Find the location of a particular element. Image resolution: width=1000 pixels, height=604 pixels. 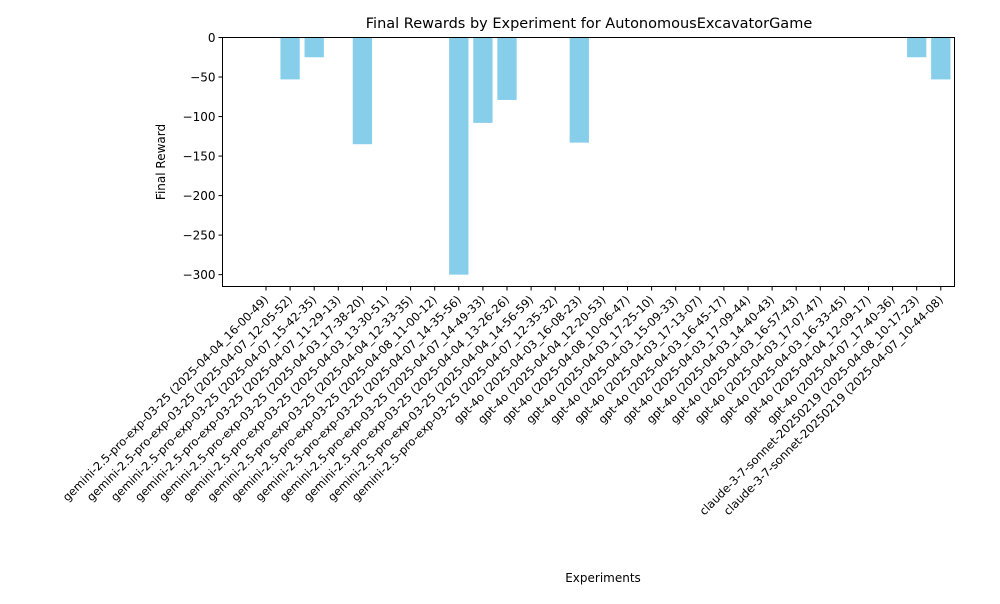

y-tick-label: −250 is located at coordinates (199, 236).